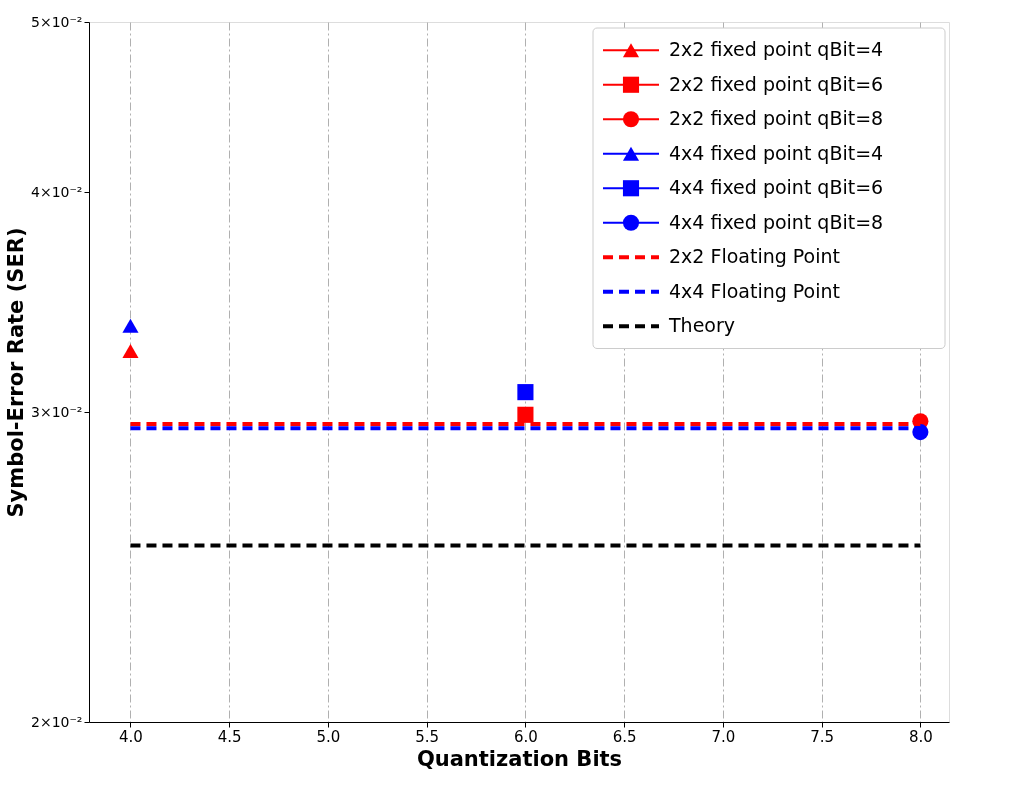 Image resolution: width=1011 pixels, height=794 pixels. Describe the element at coordinates (920, 736) in the screenshot. I see `x-tick-label: 8.0` at that location.